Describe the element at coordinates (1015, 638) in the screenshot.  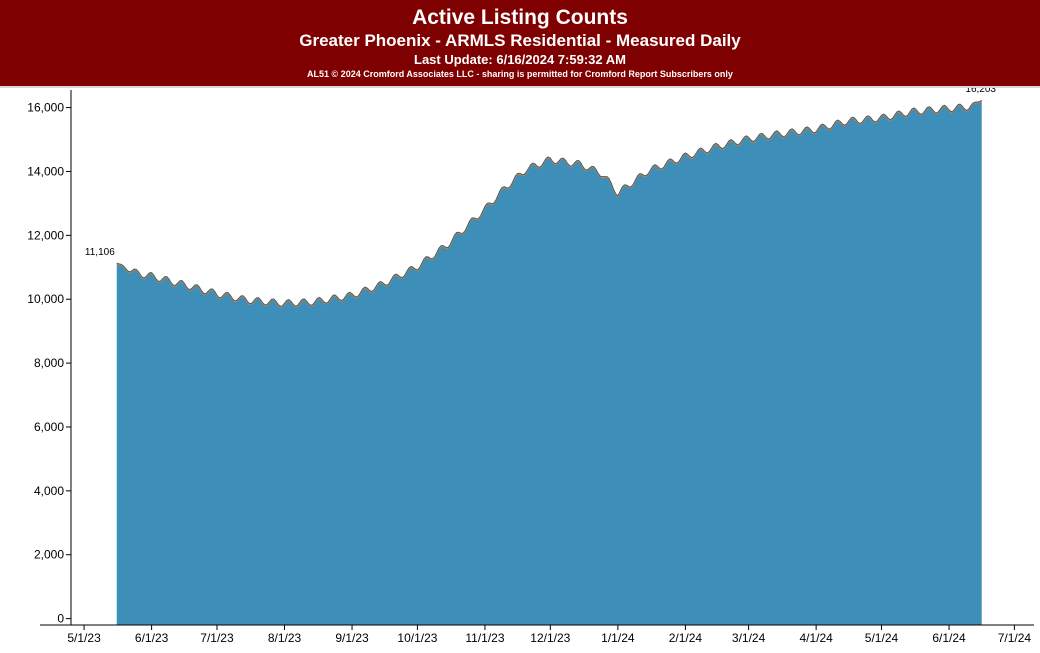
I see `x-tick-label: 7/1/24` at that location.